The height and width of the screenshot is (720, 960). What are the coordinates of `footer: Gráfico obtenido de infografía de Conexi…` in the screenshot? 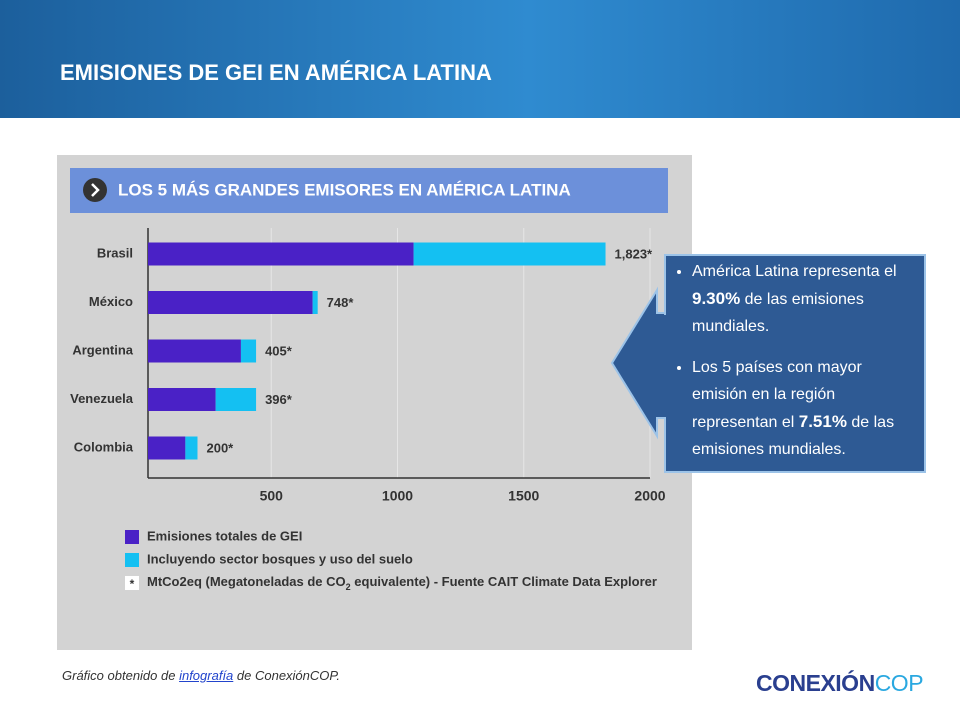 It's located at (201, 675).